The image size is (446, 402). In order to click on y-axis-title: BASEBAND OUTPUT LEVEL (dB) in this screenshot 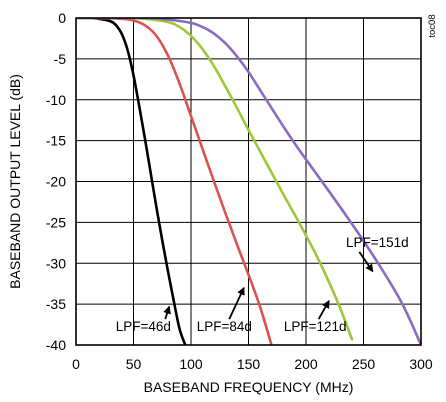, I will do `click(15, 181)`.